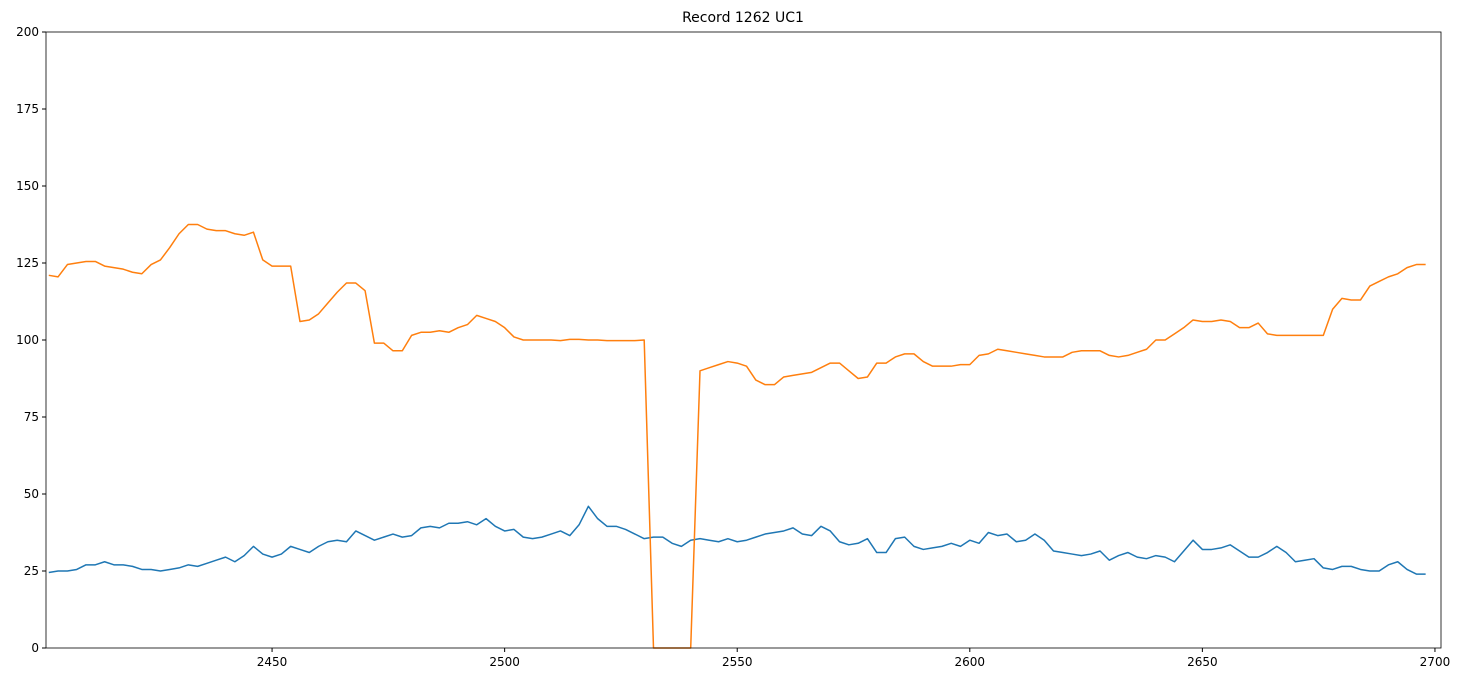 This screenshot has width=1463, height=682. I want to click on y-tick-label: 50, so click(31, 494).